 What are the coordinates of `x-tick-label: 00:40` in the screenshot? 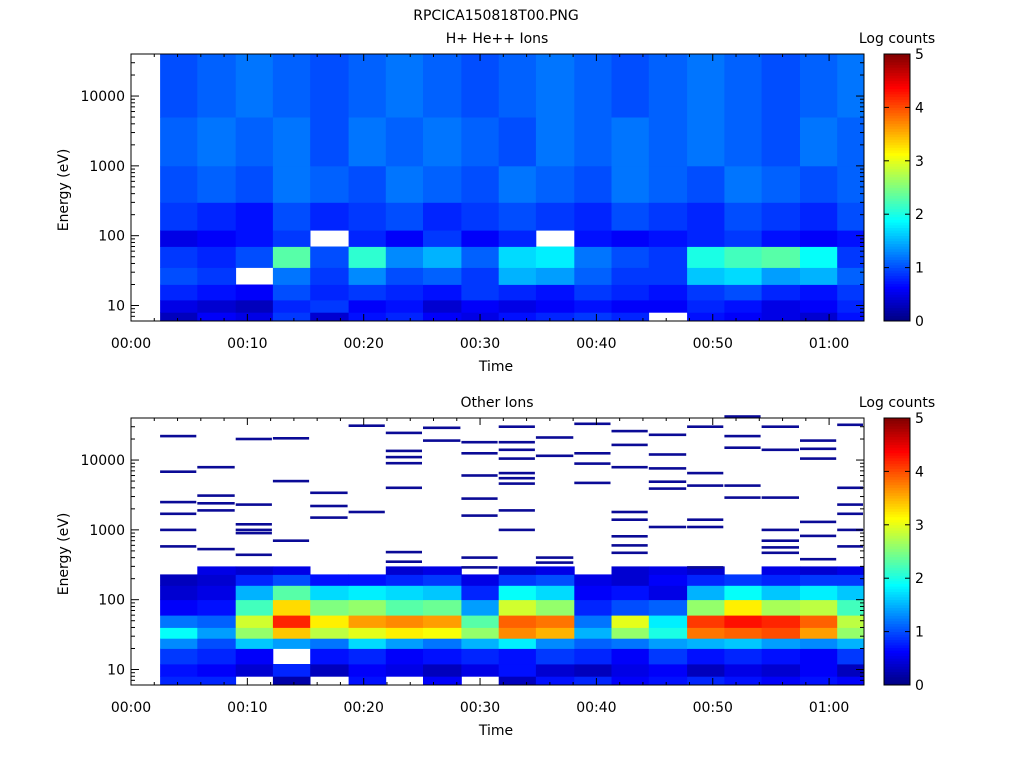 It's located at (596, 708).